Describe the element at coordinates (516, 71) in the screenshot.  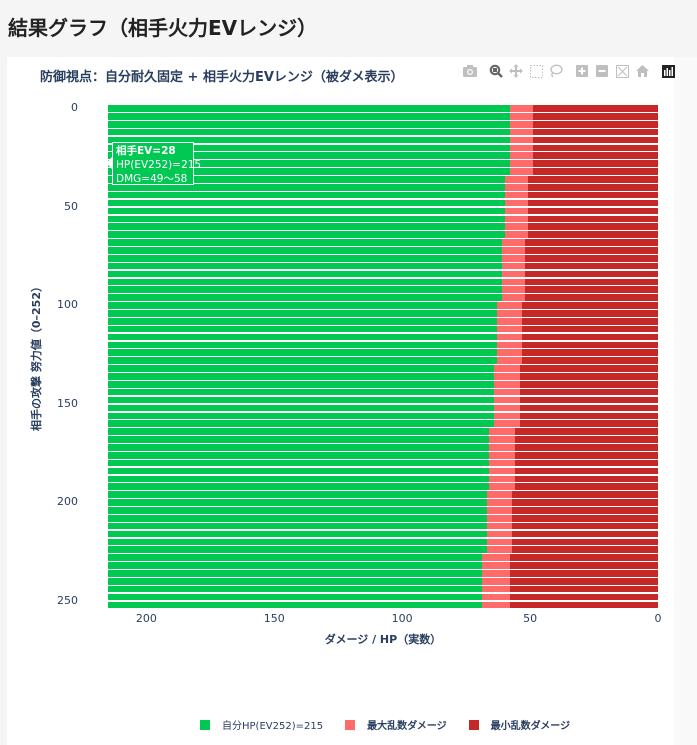
I see `pan-icon` at that location.